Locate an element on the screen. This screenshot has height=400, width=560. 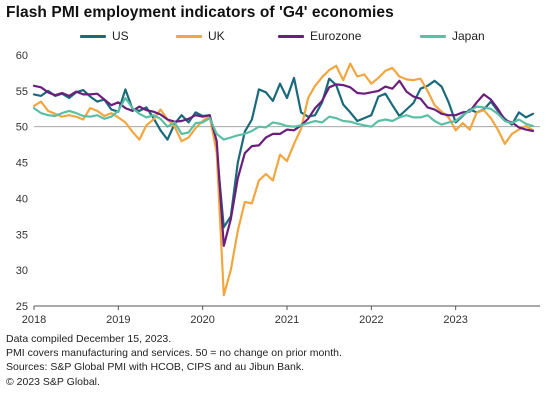
legend-item-us: US is located at coordinates (104, 36).